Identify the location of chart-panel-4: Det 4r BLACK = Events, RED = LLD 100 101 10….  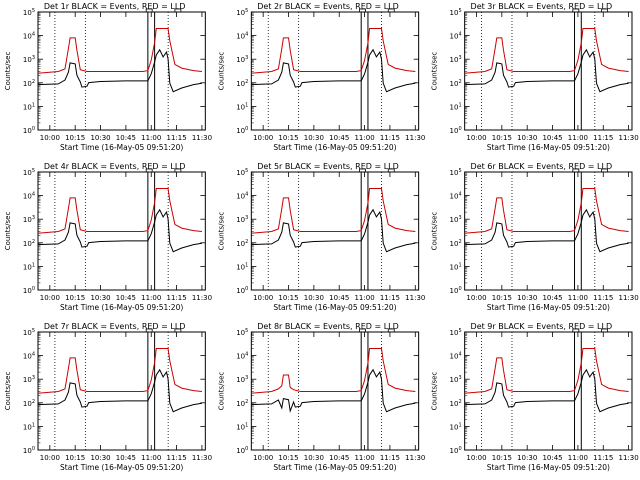
(108, 237).